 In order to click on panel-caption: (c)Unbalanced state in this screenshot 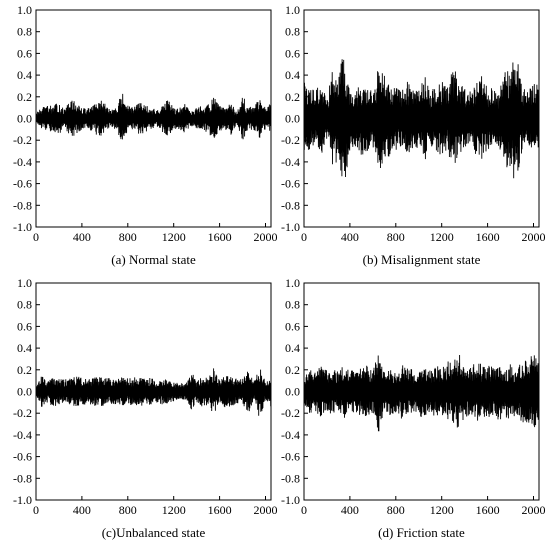, I will do `click(154, 532)`.